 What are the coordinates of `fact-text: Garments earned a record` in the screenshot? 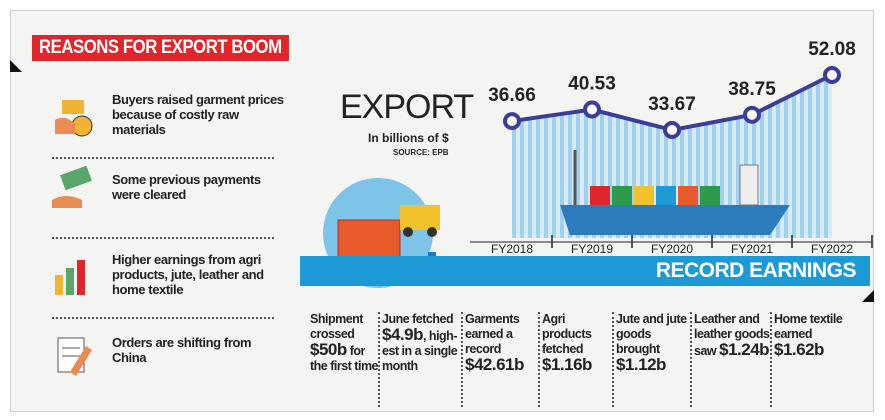 It's located at (492, 334).